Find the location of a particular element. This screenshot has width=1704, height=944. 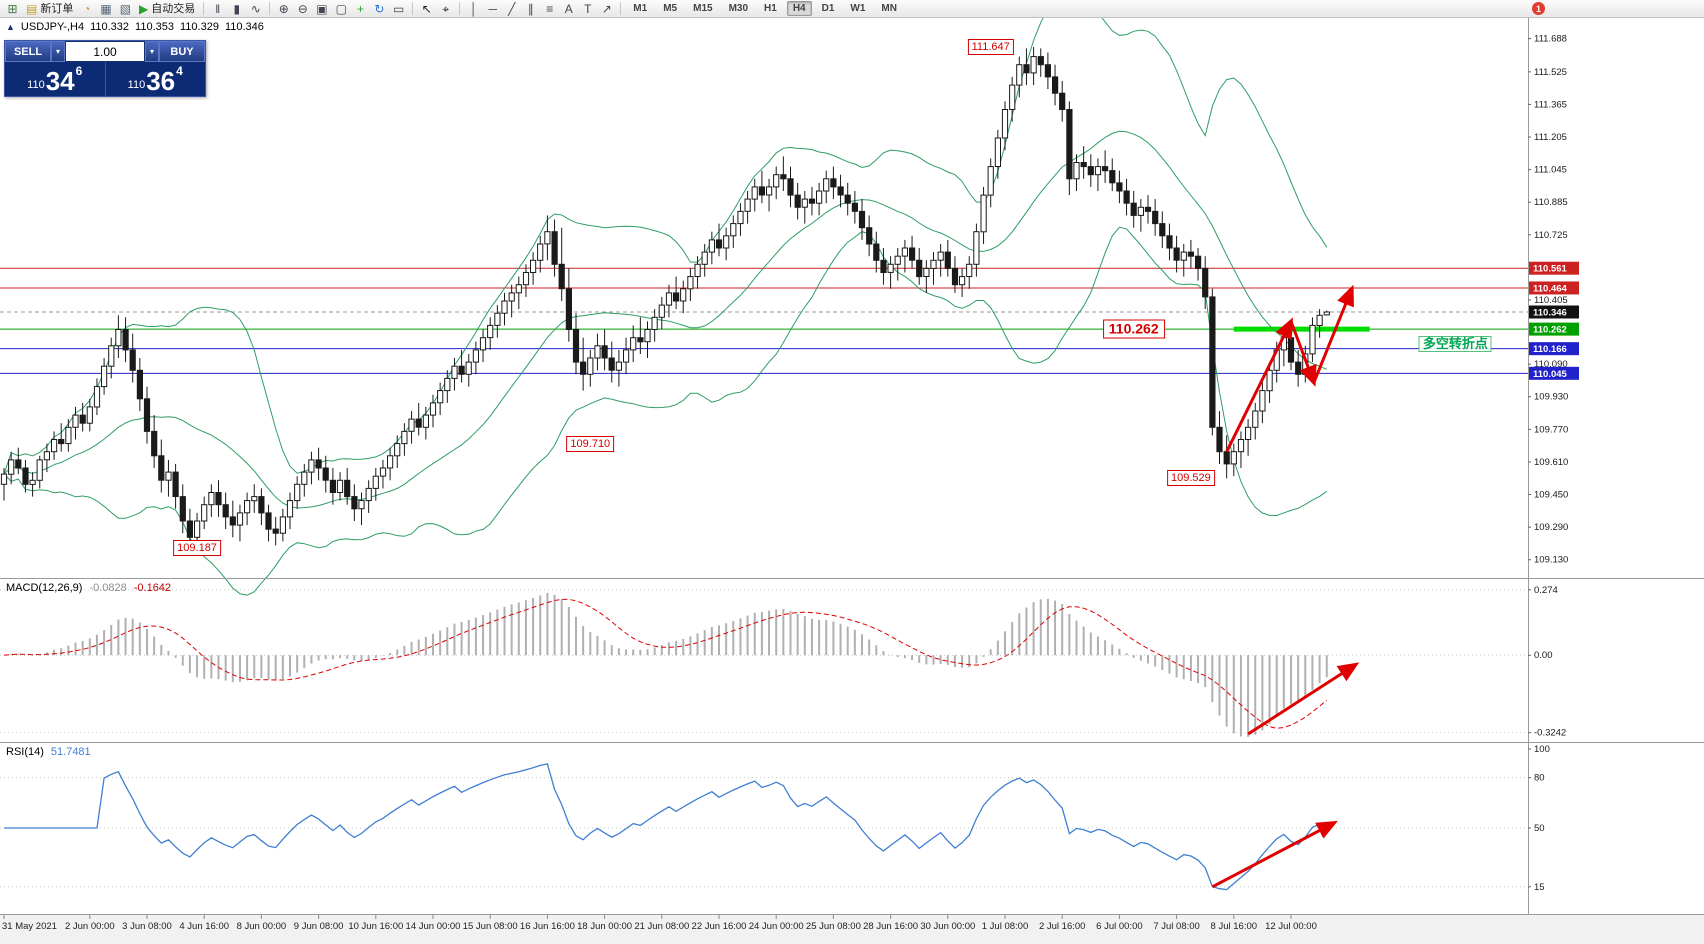

cascade-windows-icon: ▢ is located at coordinates (341, 9).